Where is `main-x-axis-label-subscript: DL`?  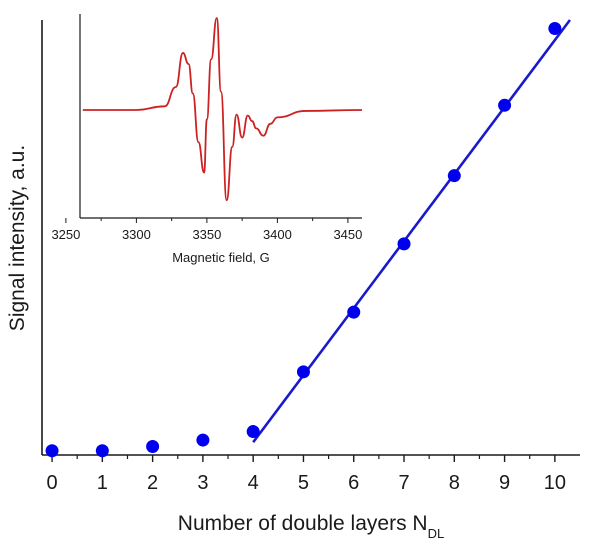 main-x-axis-label-subscript: DL is located at coordinates (436, 533).